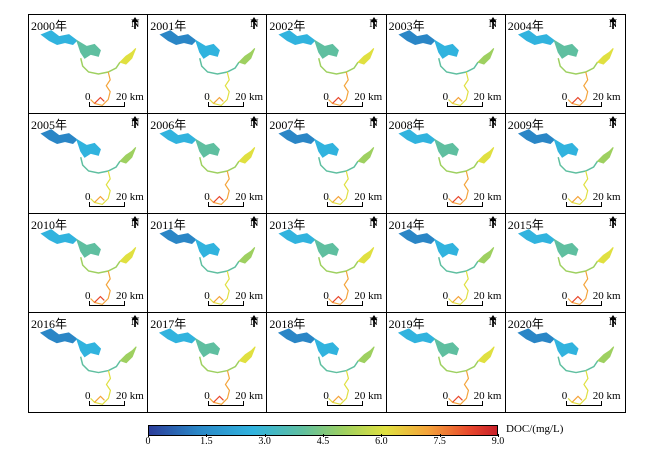  Describe the element at coordinates (525, 323) in the screenshot. I see `year-label: 2020年` at that location.